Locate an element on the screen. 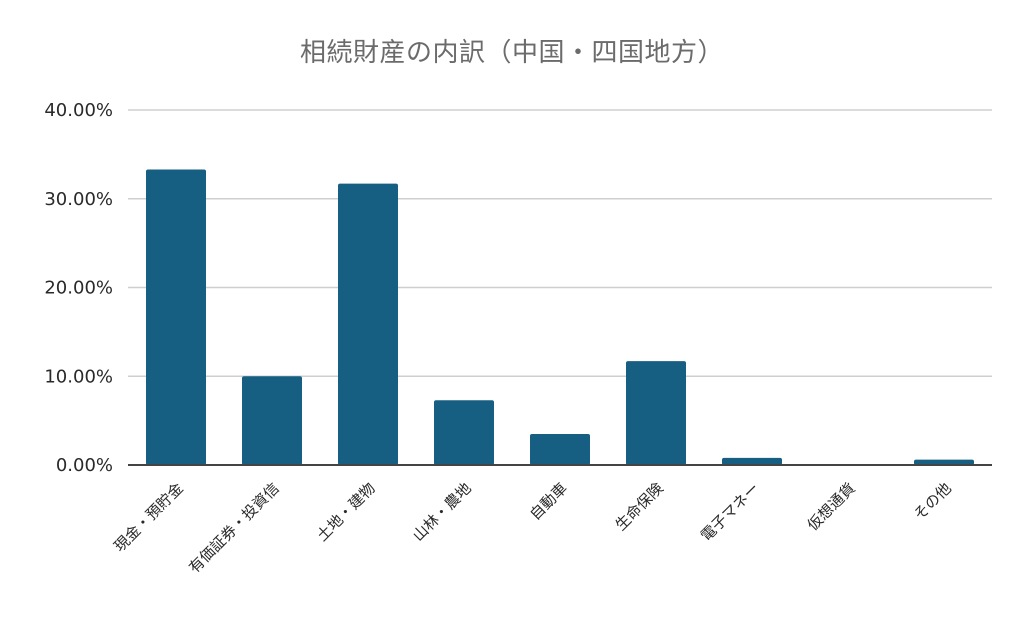 The image size is (1024, 633). y-tick-label: 10.00% is located at coordinates (78, 376).